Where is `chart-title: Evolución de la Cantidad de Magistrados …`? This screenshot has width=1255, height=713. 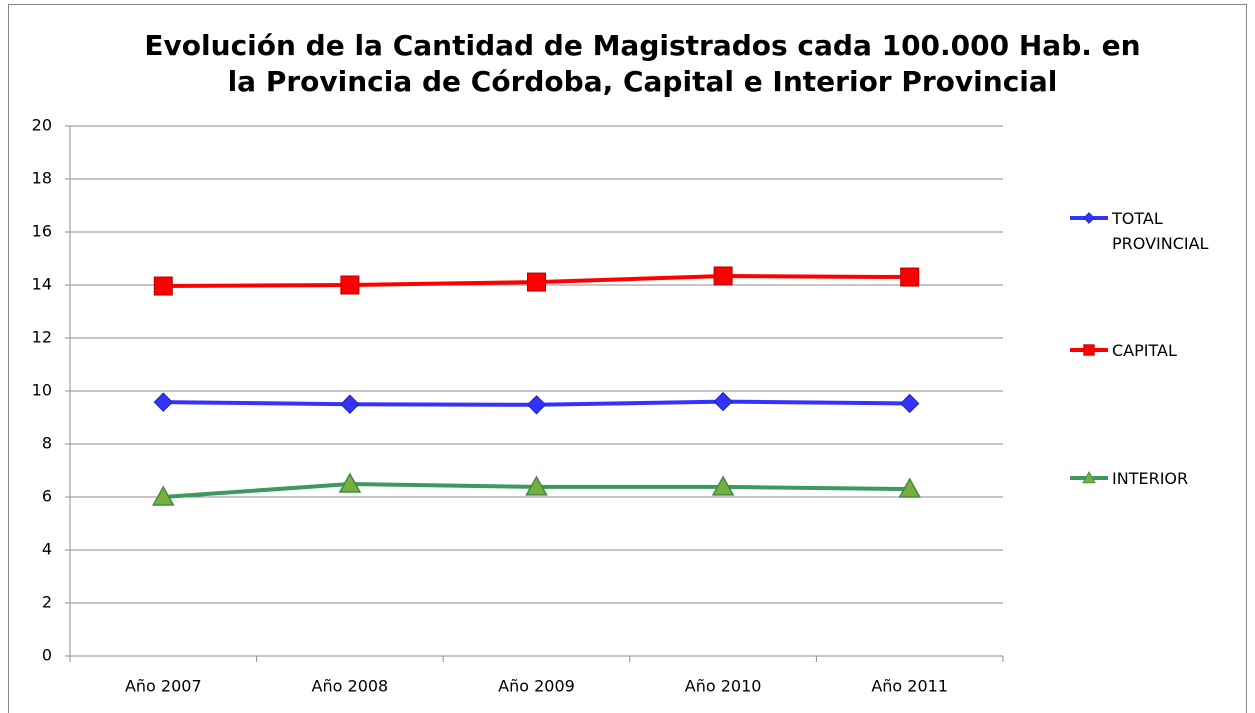
chart-title: Evolución de la Cantidad de Magistrados … is located at coordinates (642, 63).